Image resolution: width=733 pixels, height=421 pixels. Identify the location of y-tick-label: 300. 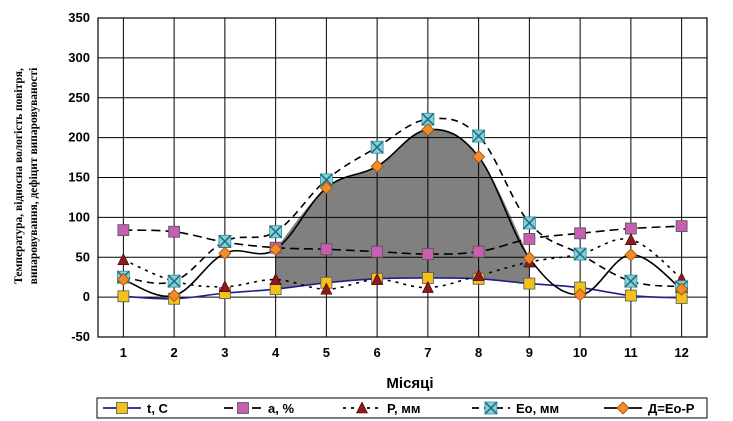
(79, 57).